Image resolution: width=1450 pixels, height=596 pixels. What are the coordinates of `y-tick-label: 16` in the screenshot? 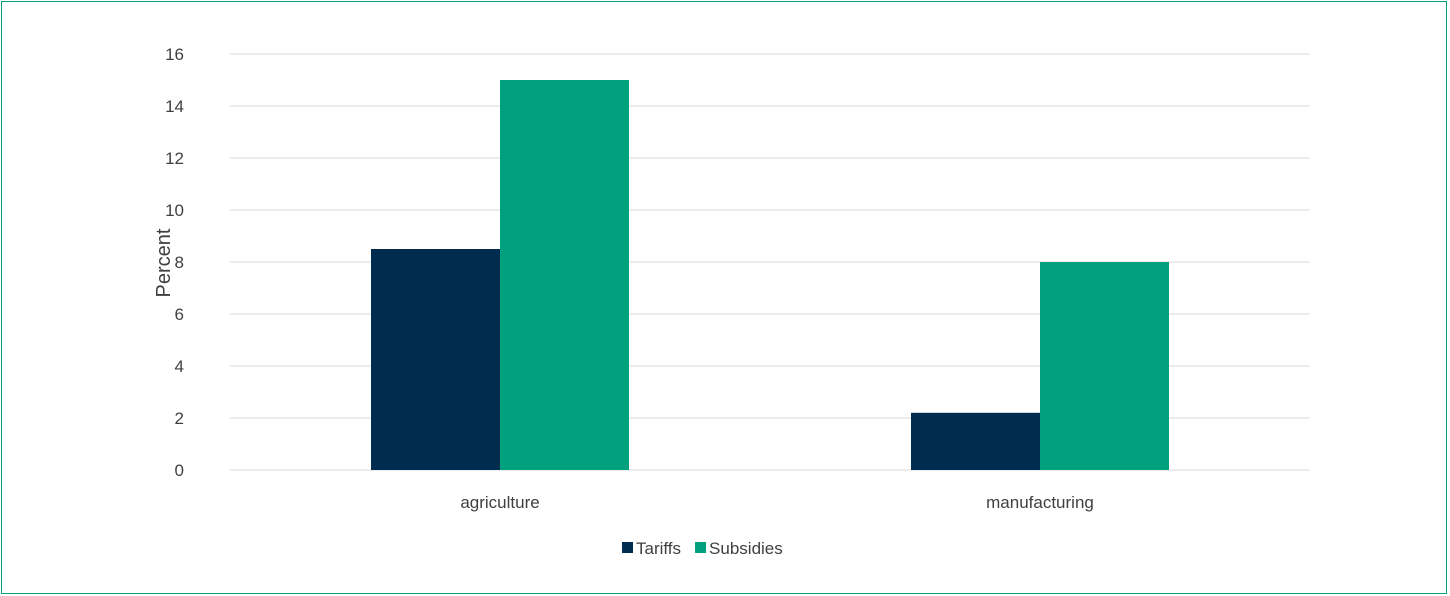 It's located at (174, 54).